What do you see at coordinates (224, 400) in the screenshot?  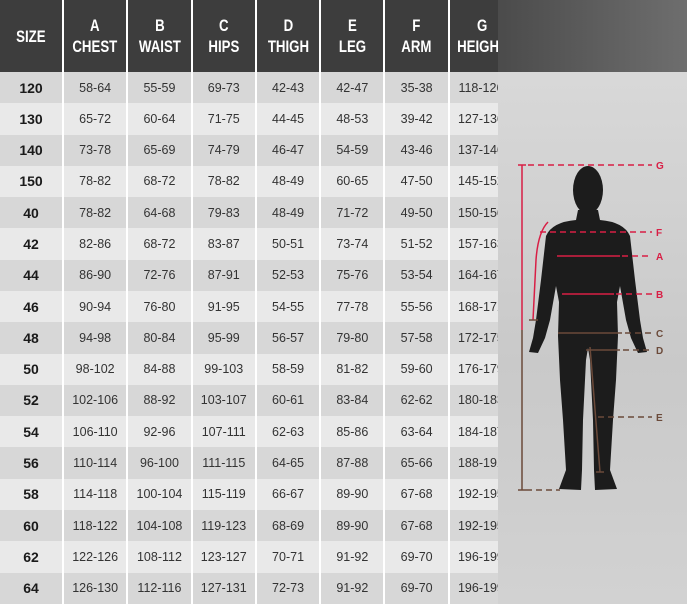 I see `measurement-cell: 103-107` at bounding box center [224, 400].